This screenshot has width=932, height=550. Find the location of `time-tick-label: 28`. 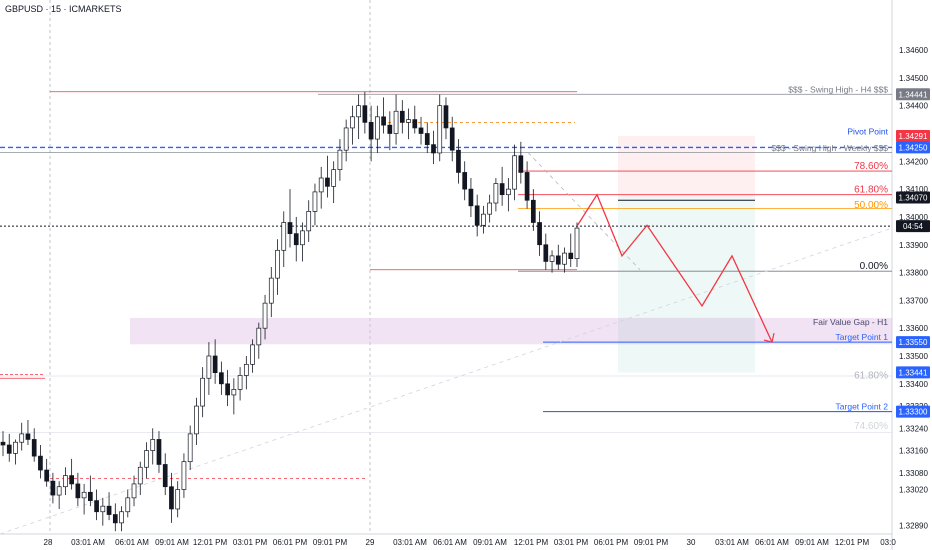

time-tick-label: 28 is located at coordinates (48, 542).